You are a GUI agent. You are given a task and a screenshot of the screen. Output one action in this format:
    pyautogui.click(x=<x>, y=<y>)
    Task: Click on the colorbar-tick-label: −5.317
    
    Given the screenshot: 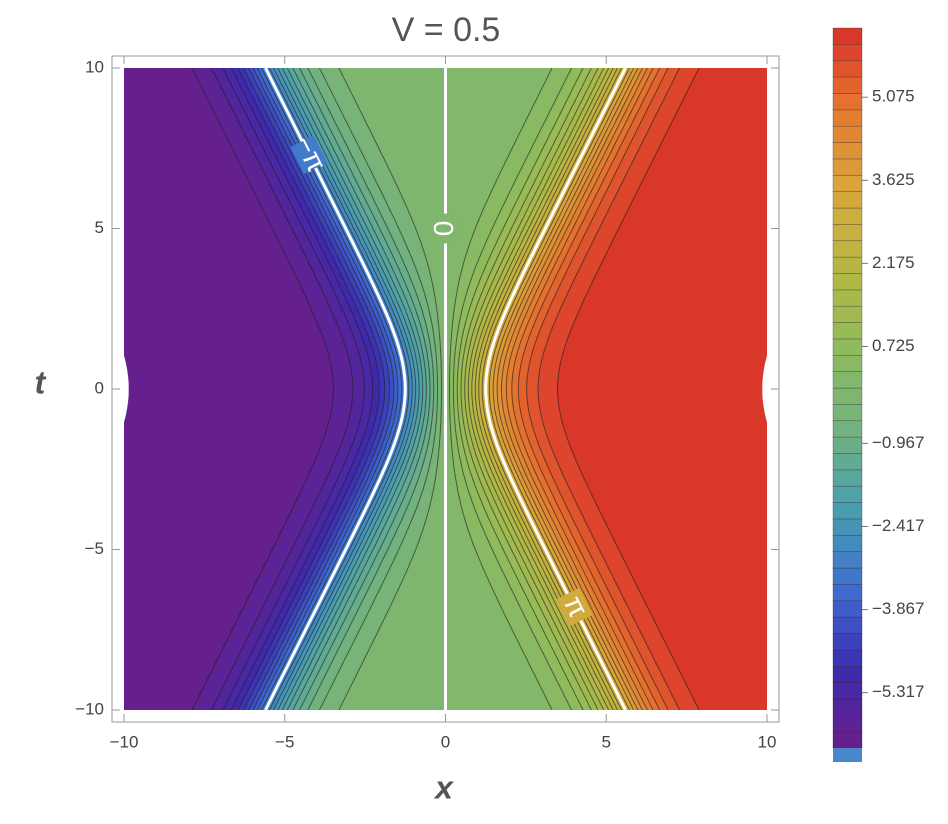 What is the action you would take?
    pyautogui.click(x=898, y=691)
    